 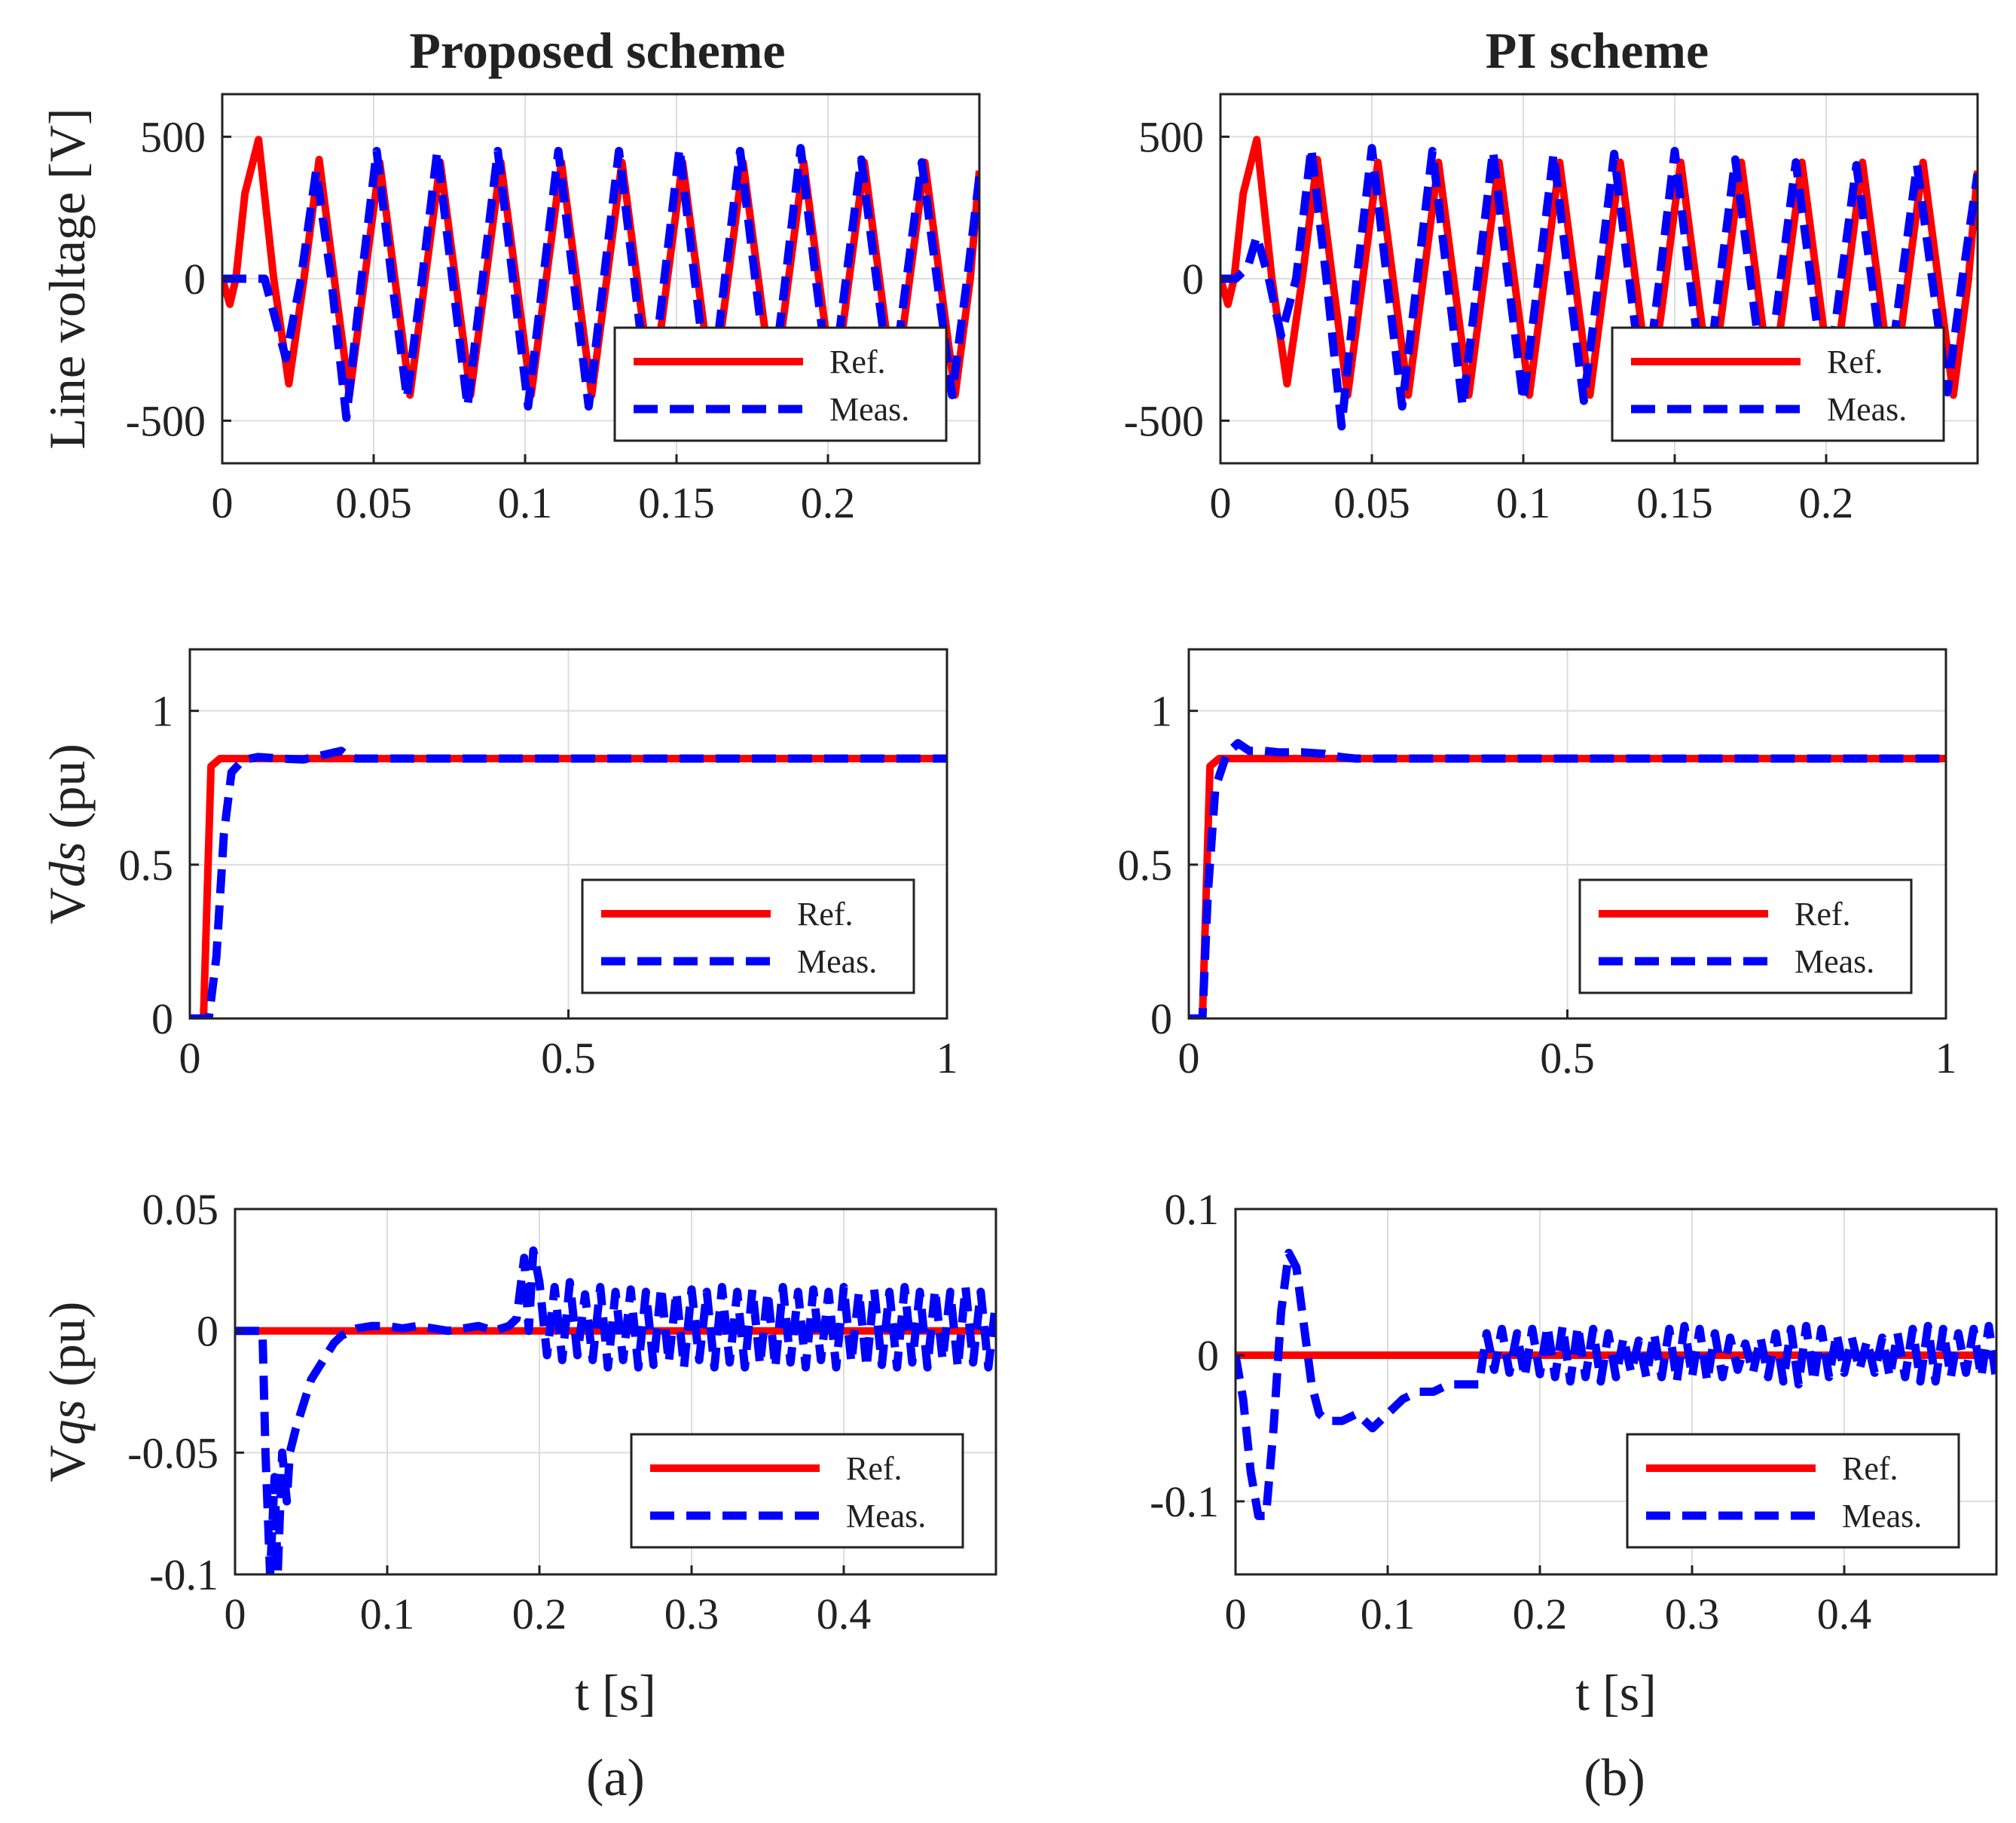 What do you see at coordinates (67, 1392) in the screenshot?
I see `y-axis-label: Vqs (pu)` at bounding box center [67, 1392].